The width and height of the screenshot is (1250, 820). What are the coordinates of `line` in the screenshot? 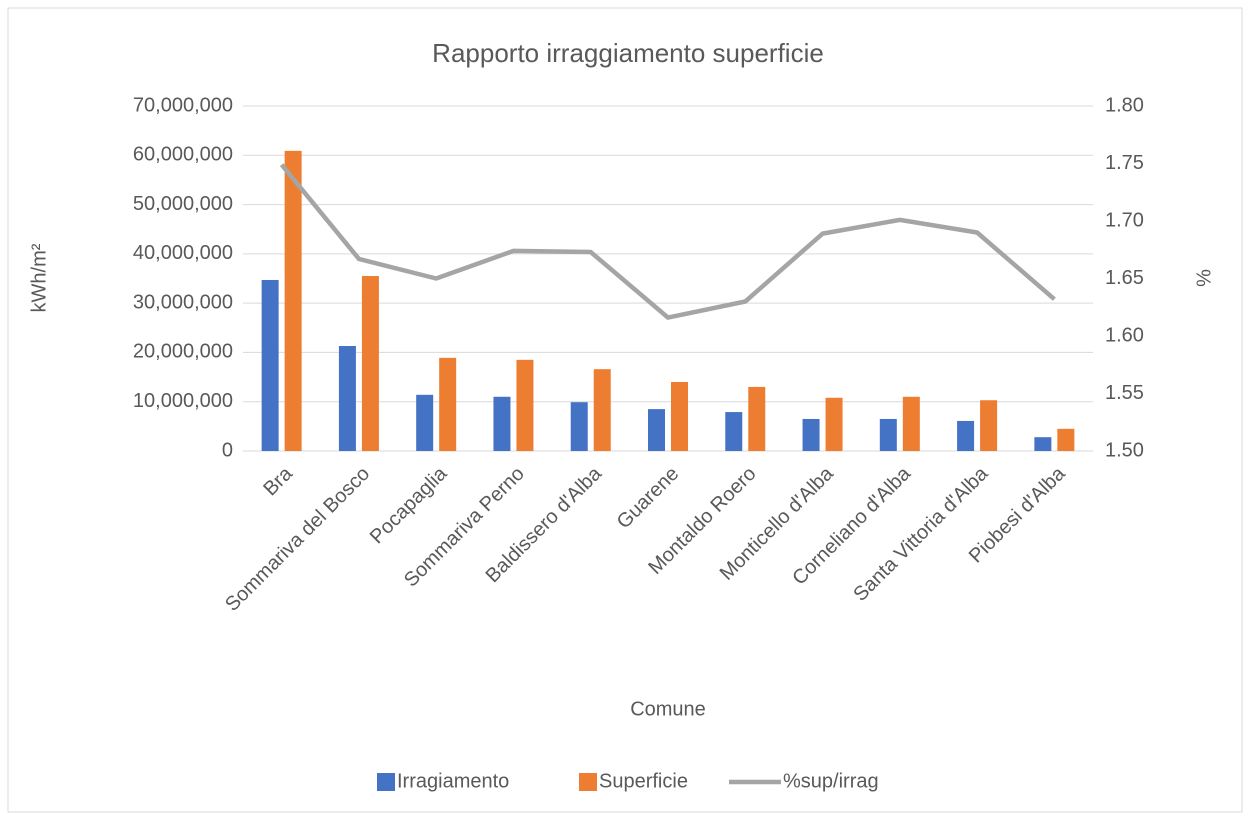 It's located at (667, 241).